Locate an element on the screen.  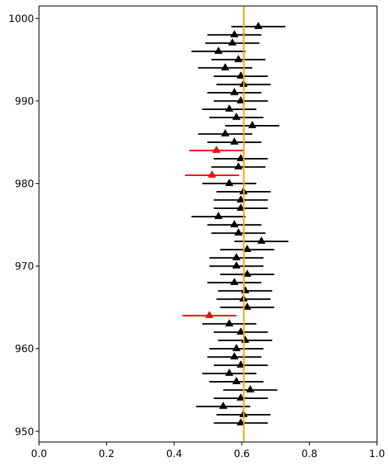
x-tick-label: 1.0 is located at coordinates (377, 454).